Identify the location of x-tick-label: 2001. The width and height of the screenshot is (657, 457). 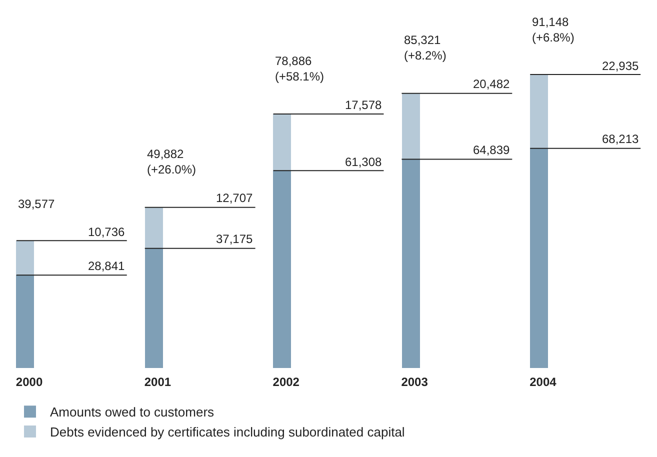
(158, 382).